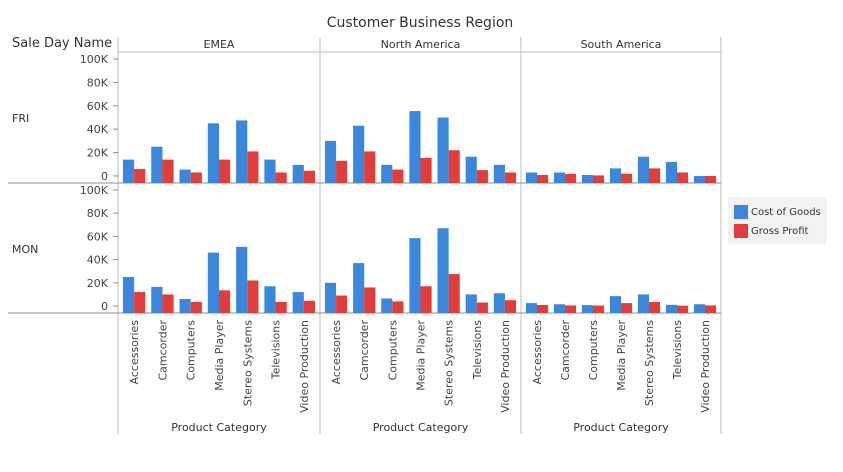  What do you see at coordinates (699, 308) in the screenshot?
I see `bar-mon-south-america-video-production-cost-of-goods` at bounding box center [699, 308].